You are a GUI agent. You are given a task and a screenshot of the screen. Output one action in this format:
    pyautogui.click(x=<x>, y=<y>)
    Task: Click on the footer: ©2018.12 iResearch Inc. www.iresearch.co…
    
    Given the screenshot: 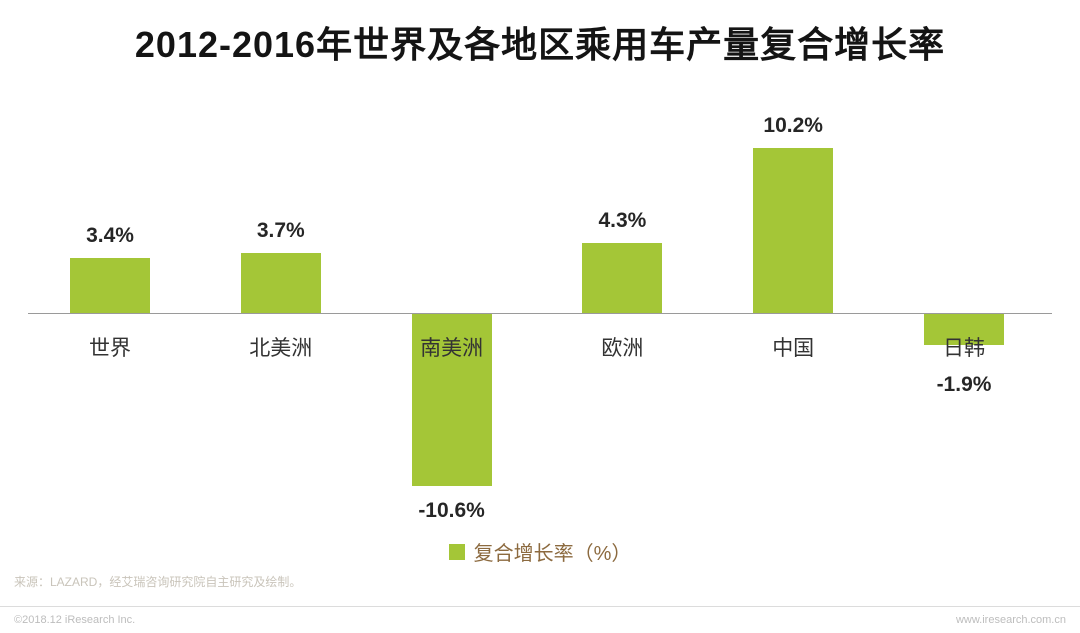 What is the action you would take?
    pyautogui.click(x=540, y=619)
    